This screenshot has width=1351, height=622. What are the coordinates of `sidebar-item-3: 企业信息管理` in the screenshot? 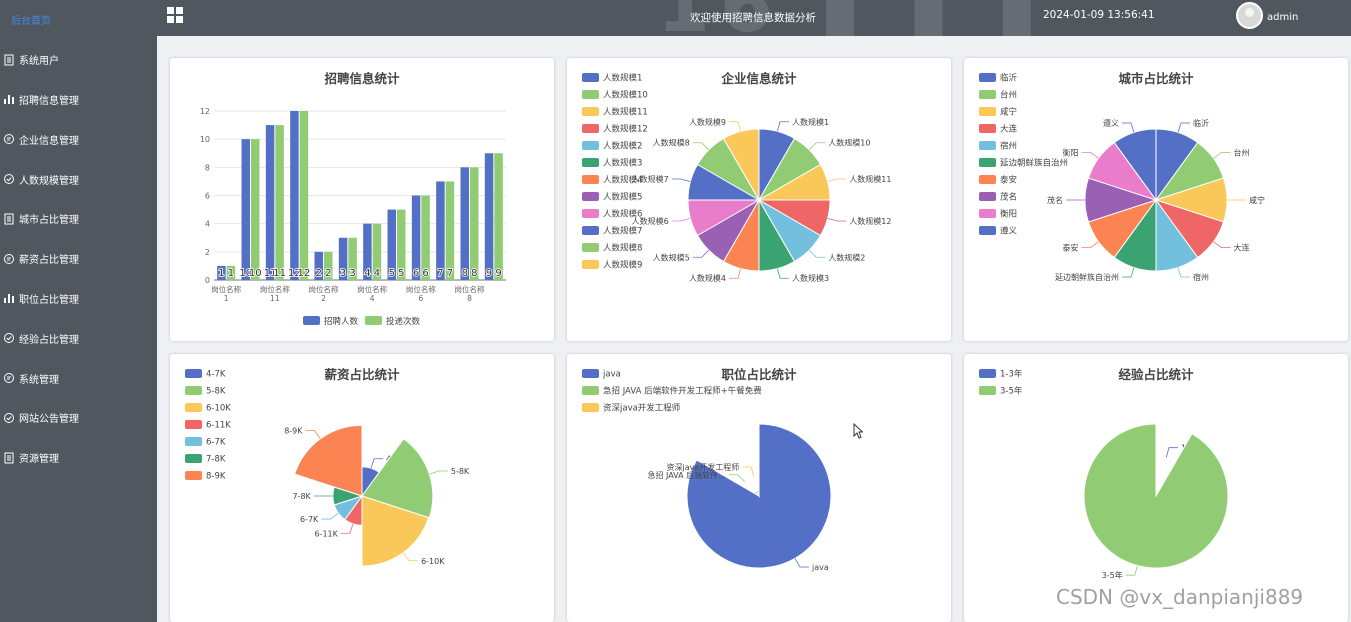 It's located at (78, 139).